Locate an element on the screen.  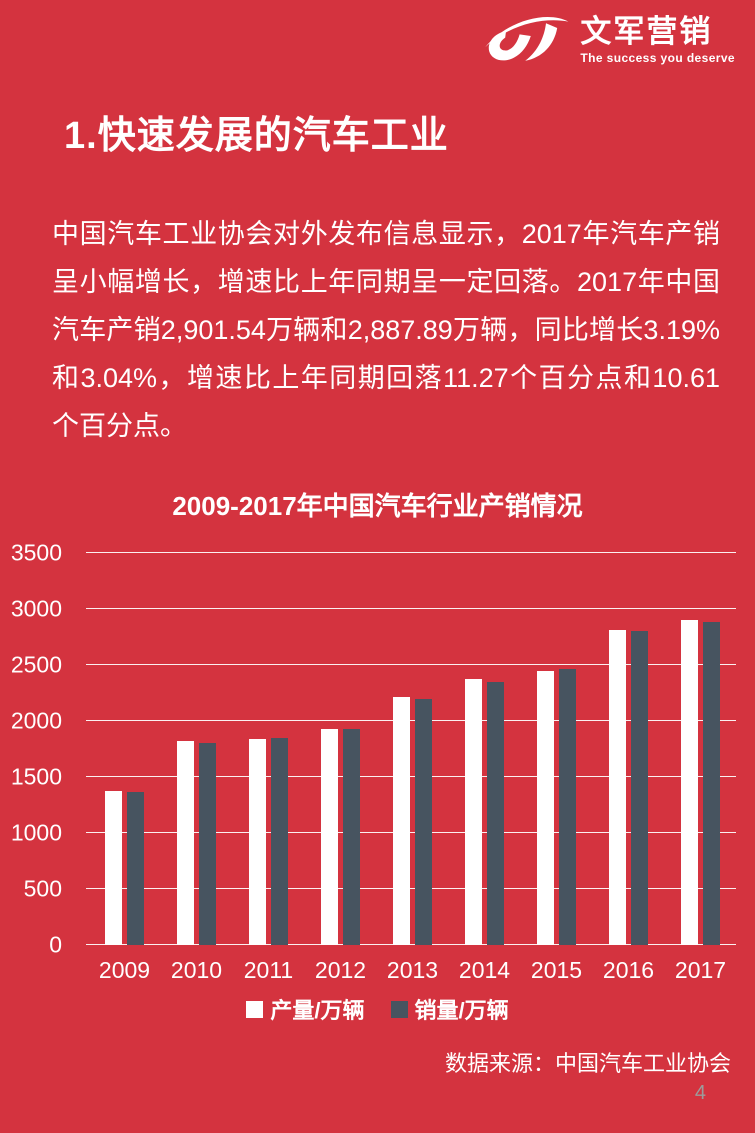
uj-swoosh-icon is located at coordinates (526, 40).